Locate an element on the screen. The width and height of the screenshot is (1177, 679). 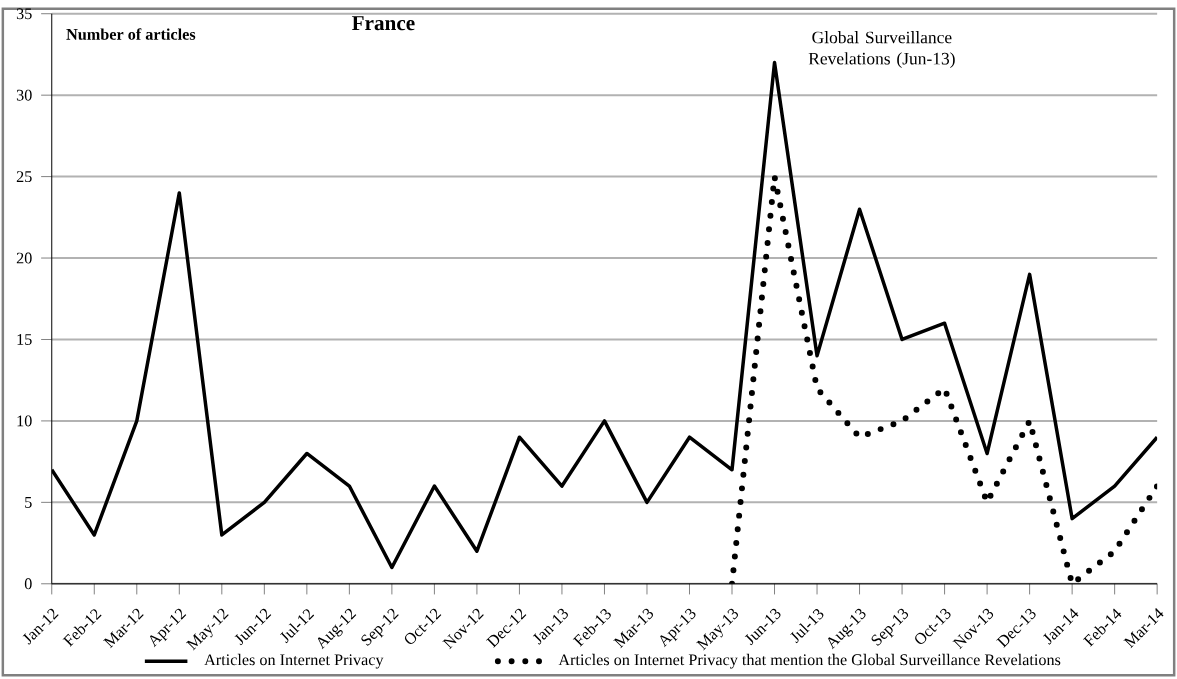
legend-label: Articles on Internet Privacy is located at coordinates (294, 661).